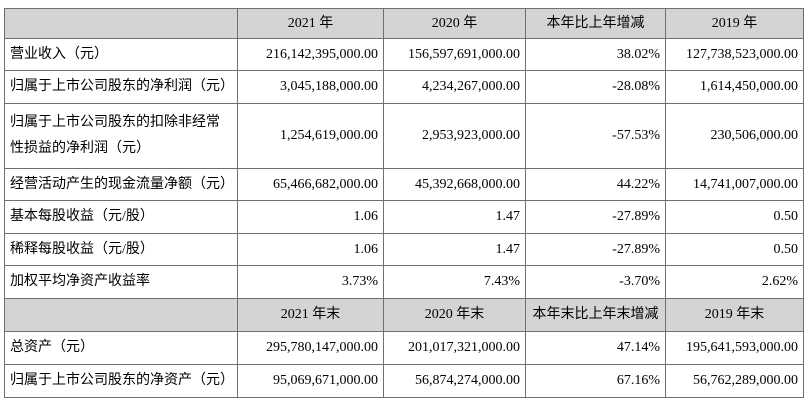  Describe the element at coordinates (734, 87) in the screenshot. I see `value-cell: 1,614,450,000.00` at that location.